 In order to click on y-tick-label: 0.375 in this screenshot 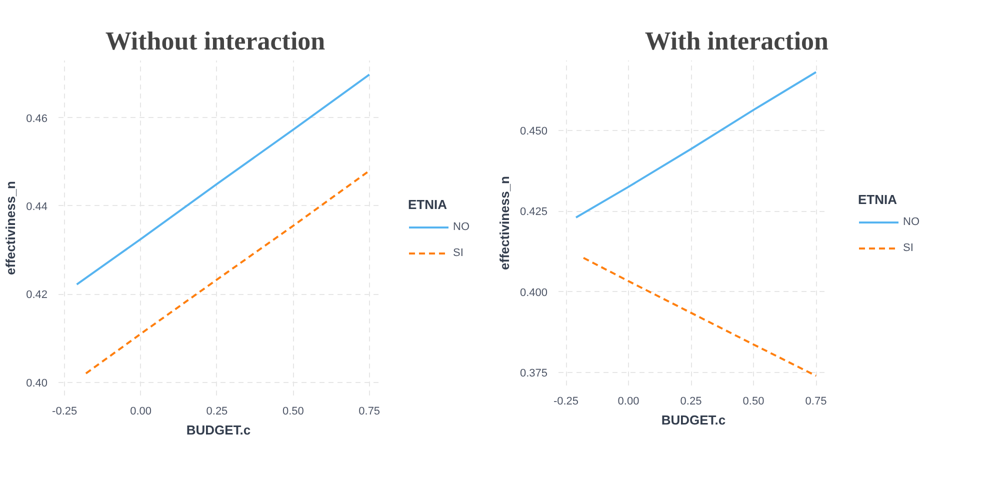, I will do `click(534, 374)`.